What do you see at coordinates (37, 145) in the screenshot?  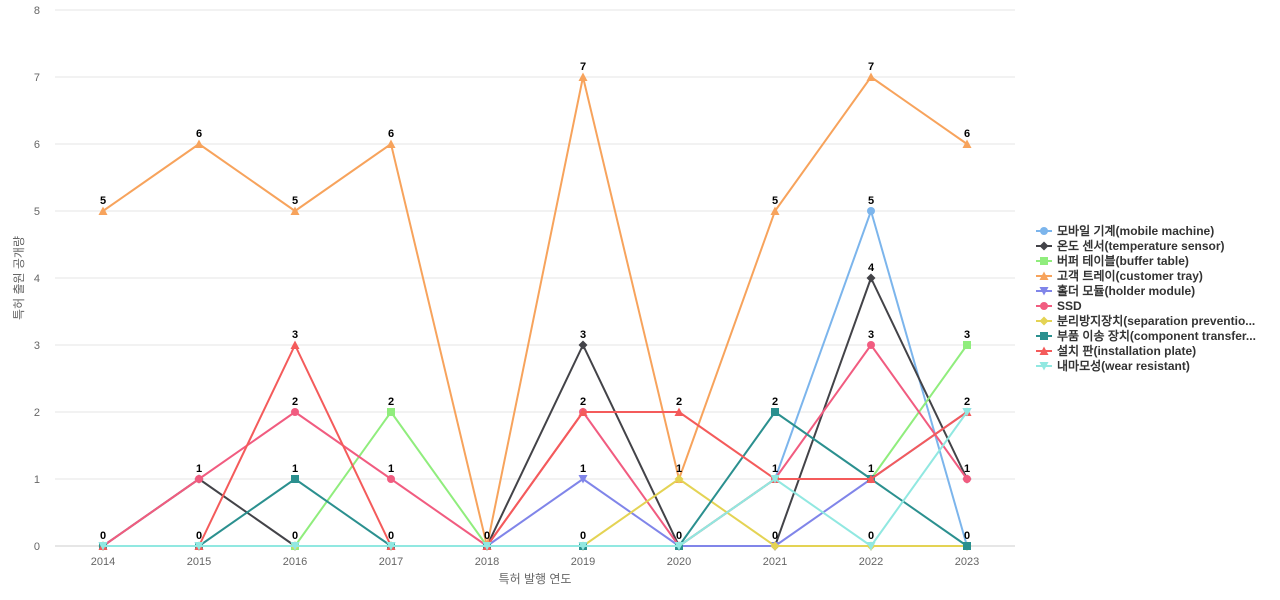 I see `y-tick-label: 6` at bounding box center [37, 145].